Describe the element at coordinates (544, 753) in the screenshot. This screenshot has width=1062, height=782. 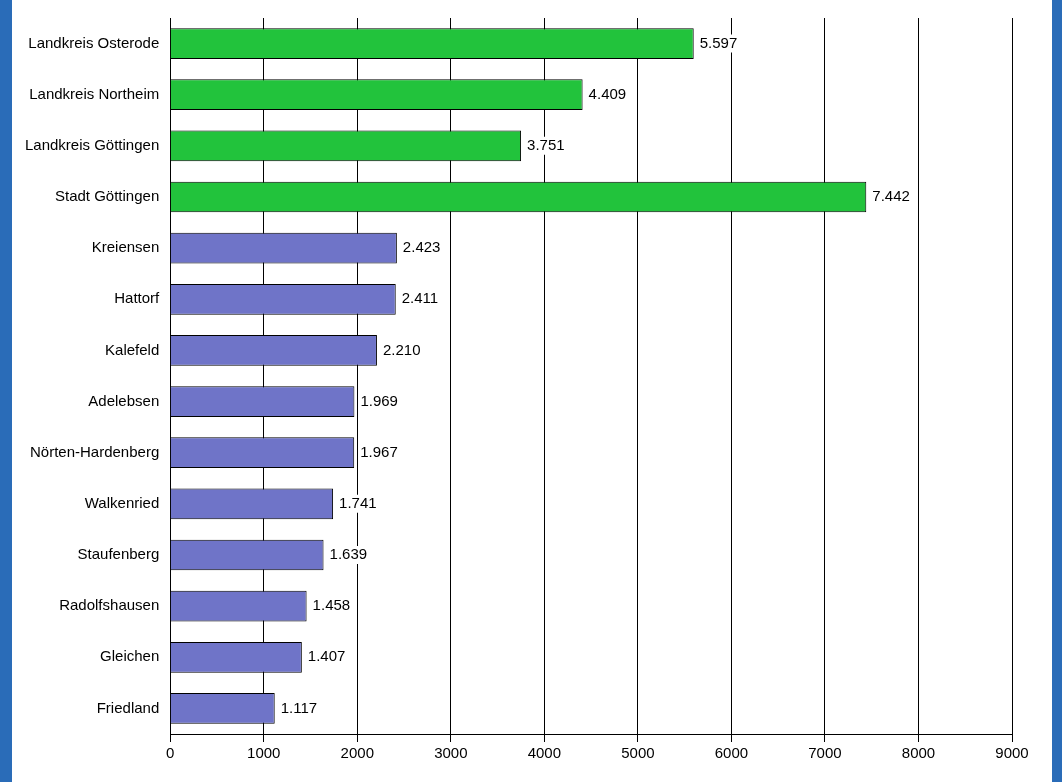
I see `x-tick-label: 4000` at that location.